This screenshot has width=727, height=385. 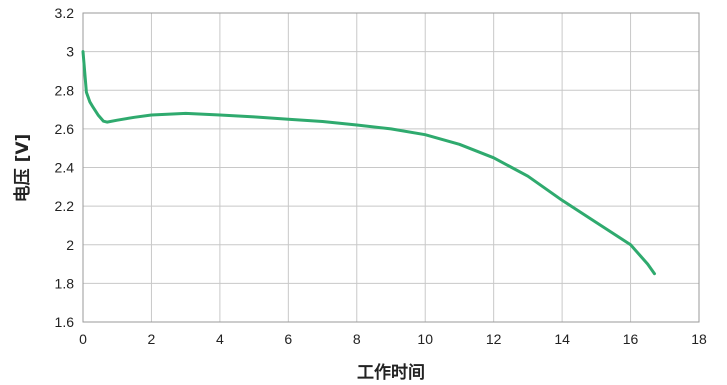 What do you see at coordinates (631, 339) in the screenshot?
I see `x-tick-label: 16` at bounding box center [631, 339].